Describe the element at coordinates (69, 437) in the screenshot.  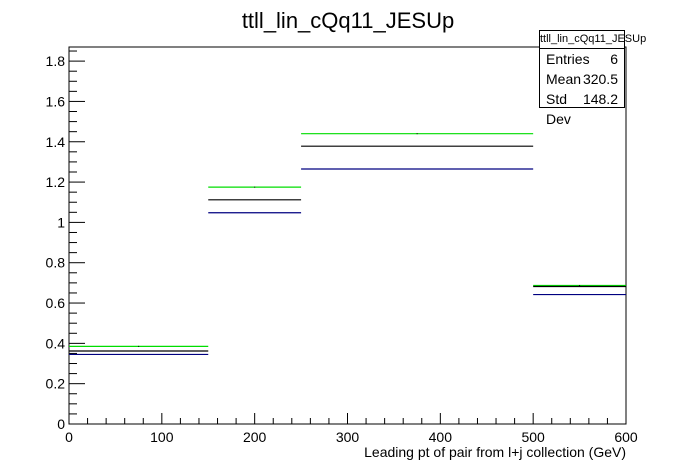
I see `x-tick-label: 0` at that location.